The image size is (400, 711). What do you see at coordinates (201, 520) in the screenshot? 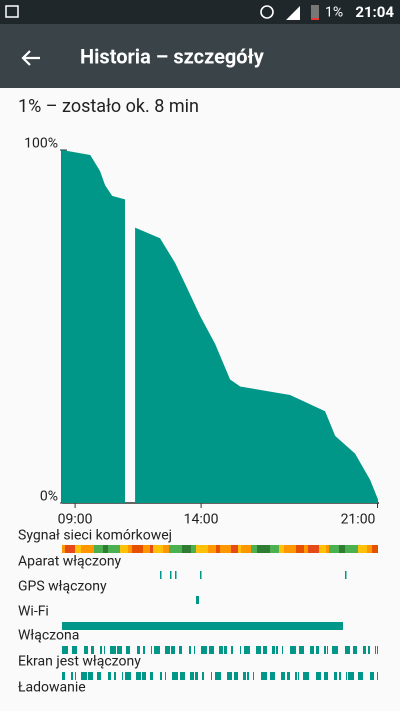
I see `x-tick-label: 14:00` at bounding box center [201, 520].